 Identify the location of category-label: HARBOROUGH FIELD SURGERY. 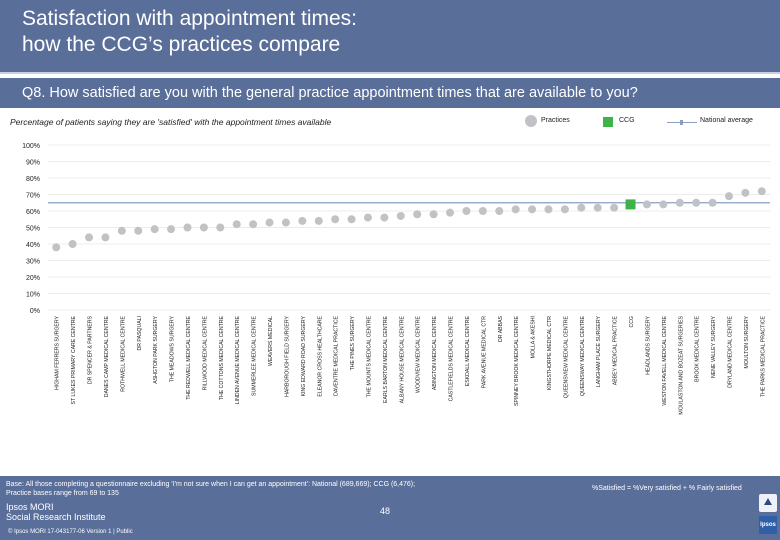
(287, 355).